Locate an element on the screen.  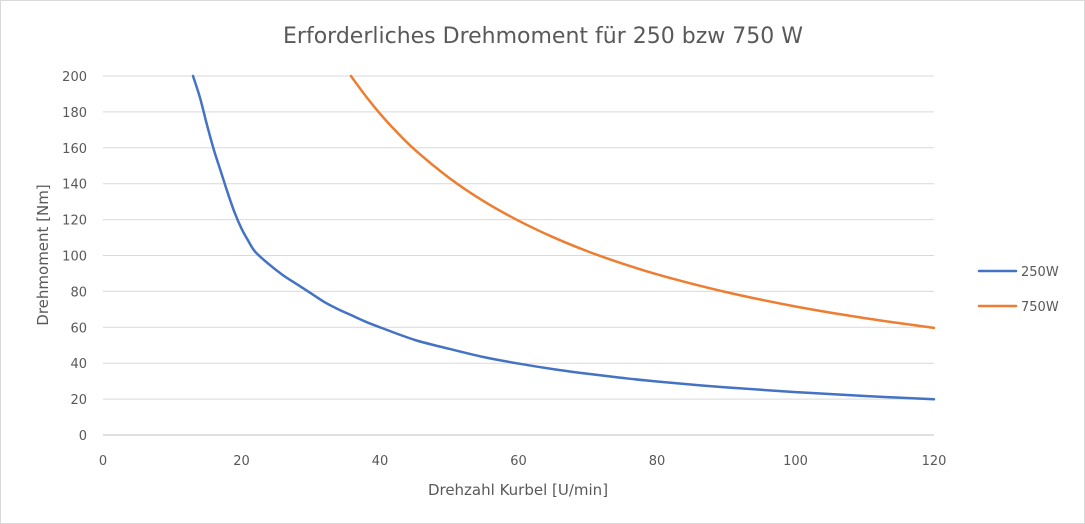
y-tick-label: 80 is located at coordinates (78, 292).